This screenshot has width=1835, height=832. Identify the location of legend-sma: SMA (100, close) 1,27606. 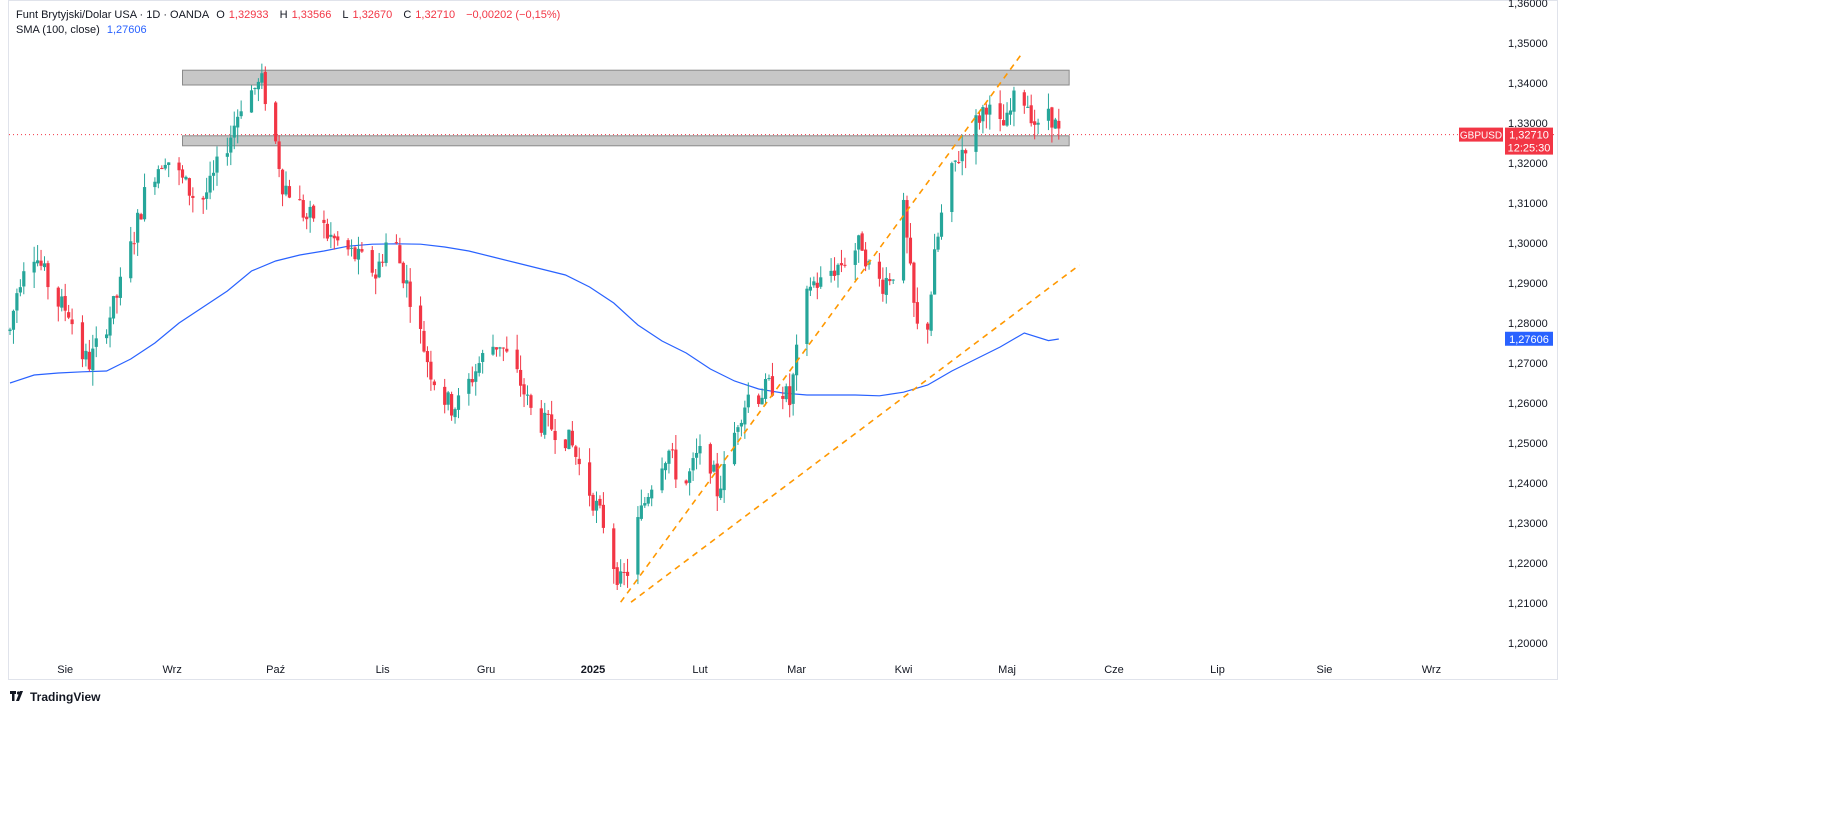
(83, 30).